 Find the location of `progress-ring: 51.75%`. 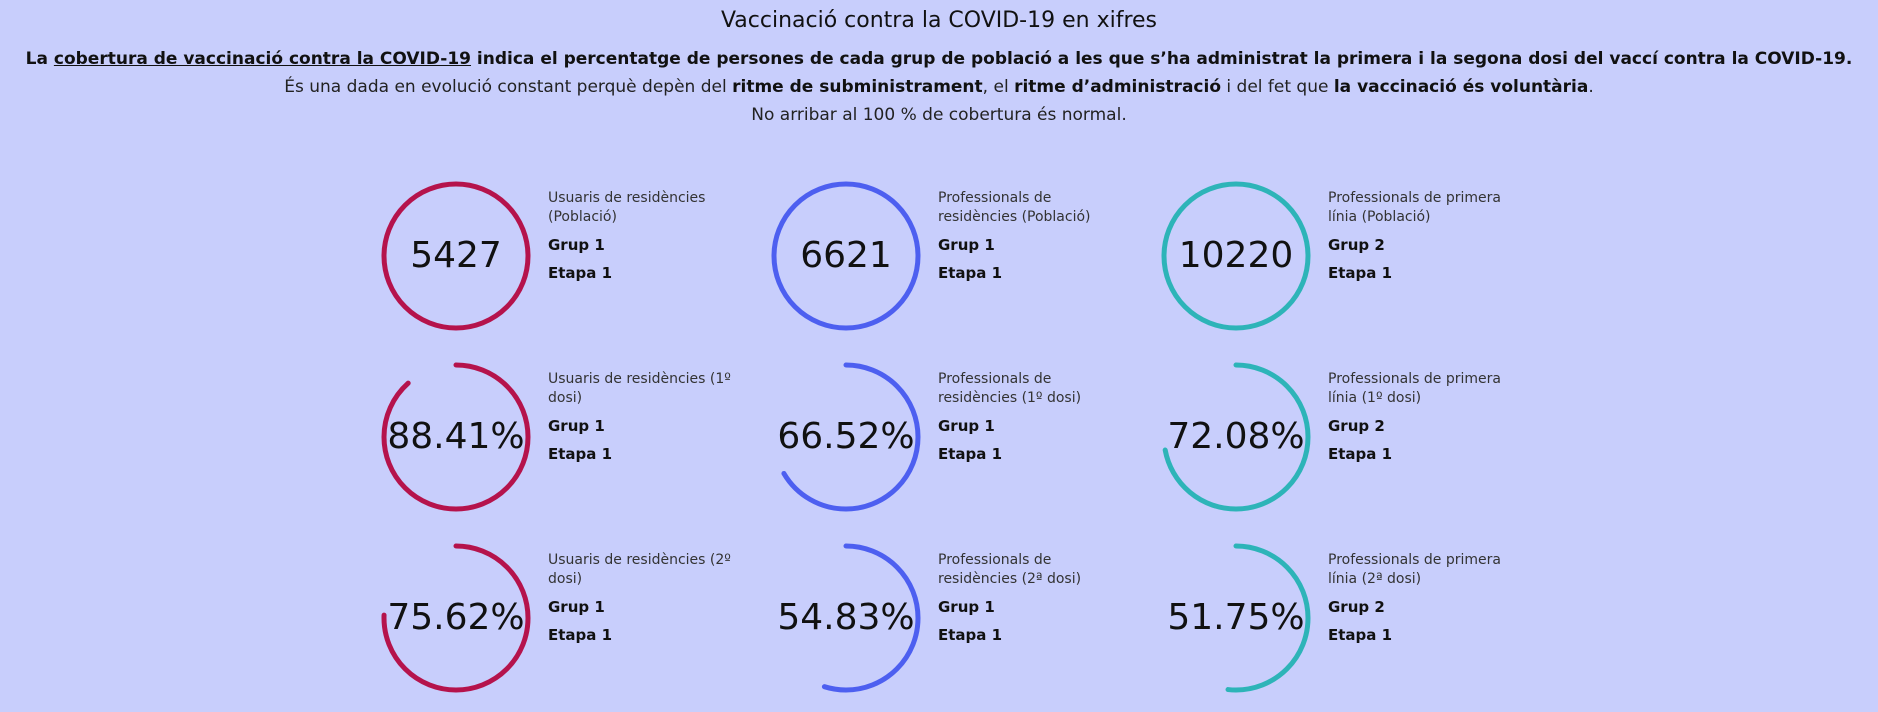

progress-ring: 51.75% is located at coordinates (1236, 618).